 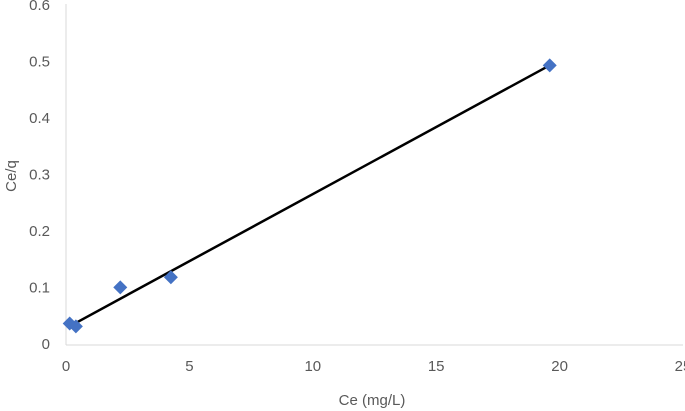 I want to click on x-tick-label: 20, so click(x=559, y=366).